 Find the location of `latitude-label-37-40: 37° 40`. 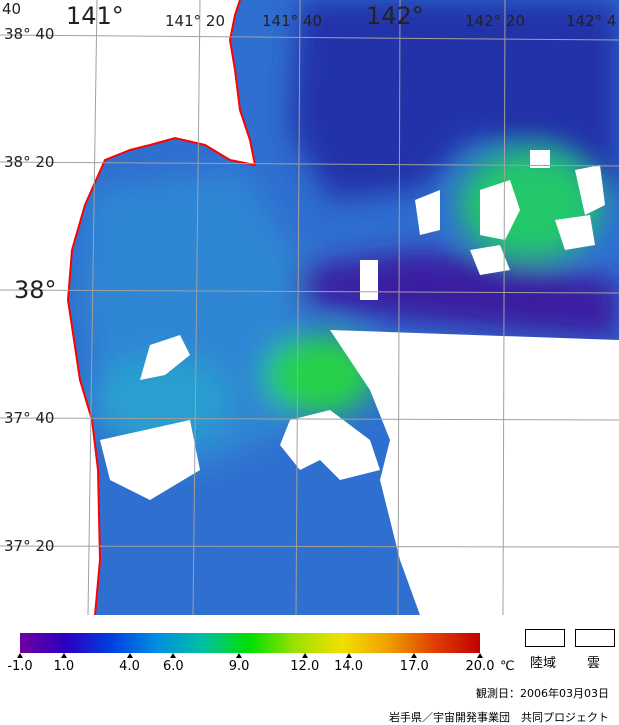

latitude-label-37-40: 37° 40 is located at coordinates (29, 418).